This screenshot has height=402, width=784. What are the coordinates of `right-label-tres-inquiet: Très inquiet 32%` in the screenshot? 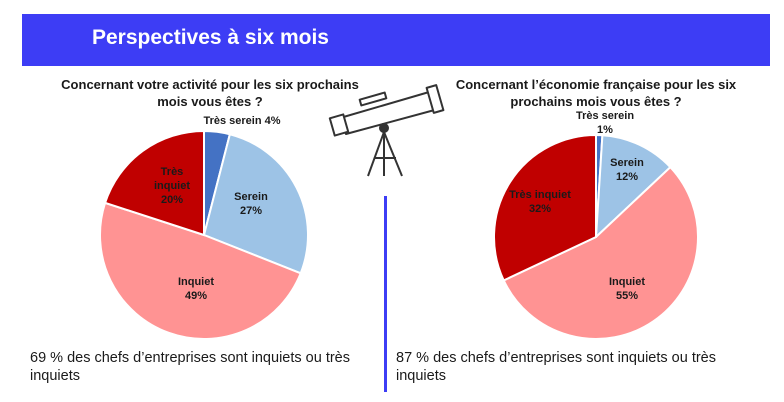 It's located at (540, 202).